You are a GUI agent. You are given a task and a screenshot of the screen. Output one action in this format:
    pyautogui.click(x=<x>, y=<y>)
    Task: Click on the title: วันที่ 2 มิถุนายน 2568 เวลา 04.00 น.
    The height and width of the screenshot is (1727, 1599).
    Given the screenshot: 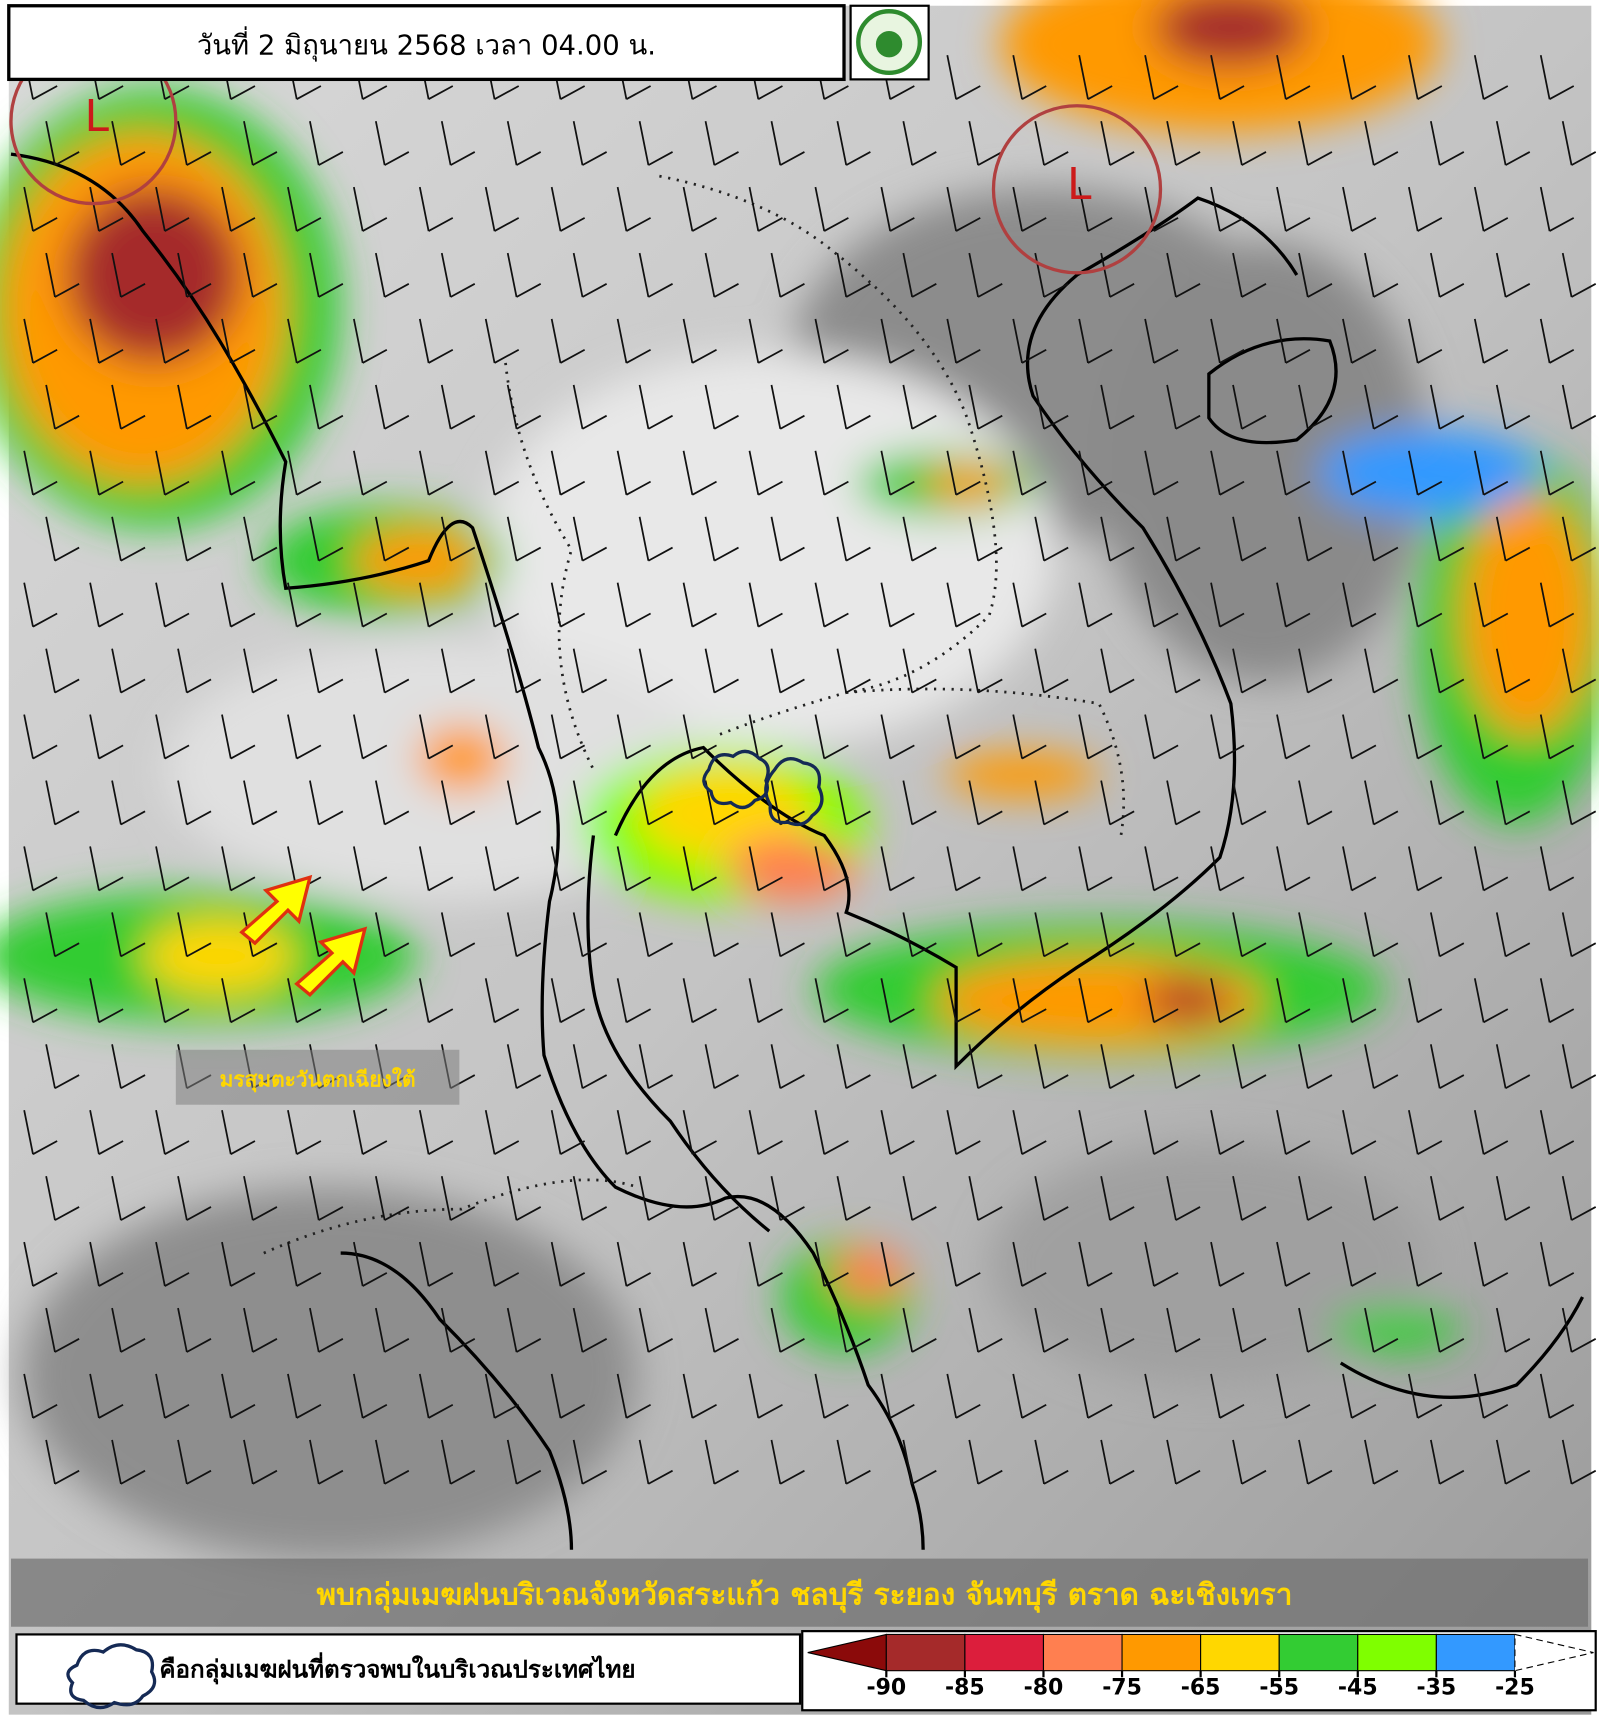 What is the action you would take?
    pyautogui.click(x=426, y=44)
    